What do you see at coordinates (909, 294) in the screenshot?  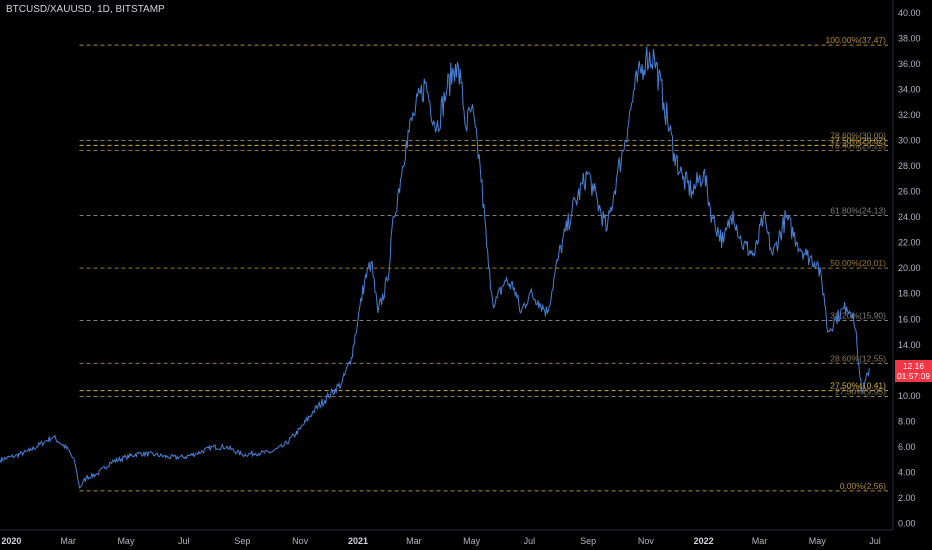 I see `price-axis-tick-label: 18.00` at bounding box center [909, 294].